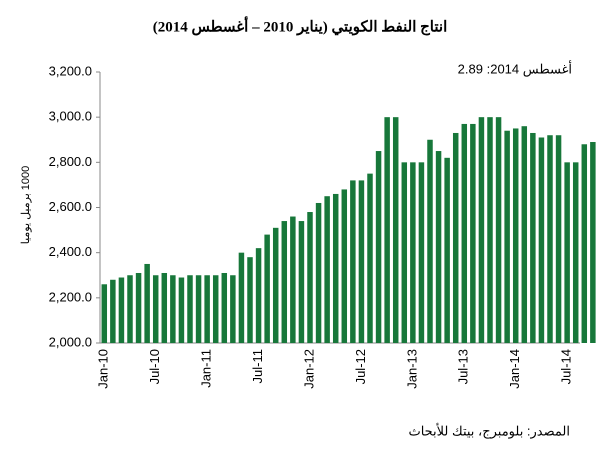 The height and width of the screenshot is (450, 602). Describe the element at coordinates (411, 369) in the screenshot. I see `x-tick-label: Jan-13` at that location.